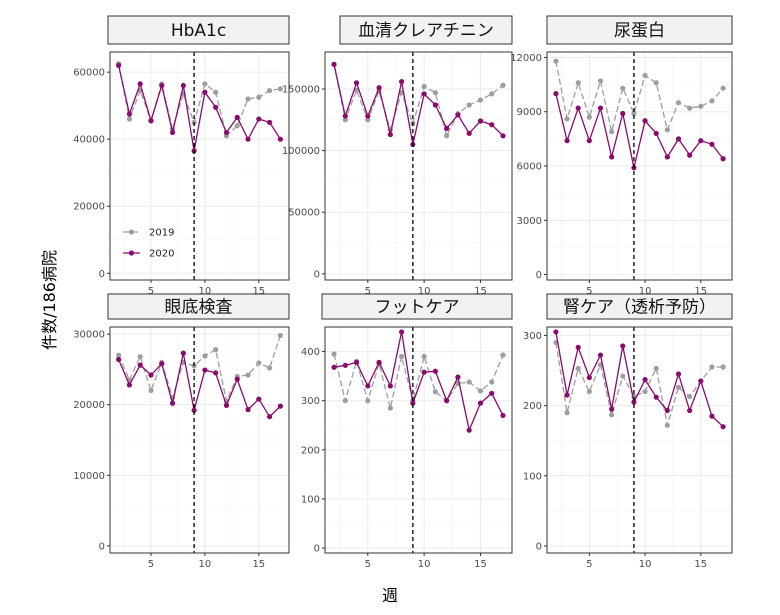  Describe the element at coordinates (526, 58) in the screenshot. I see `y-tick-label: 12000` at that location.